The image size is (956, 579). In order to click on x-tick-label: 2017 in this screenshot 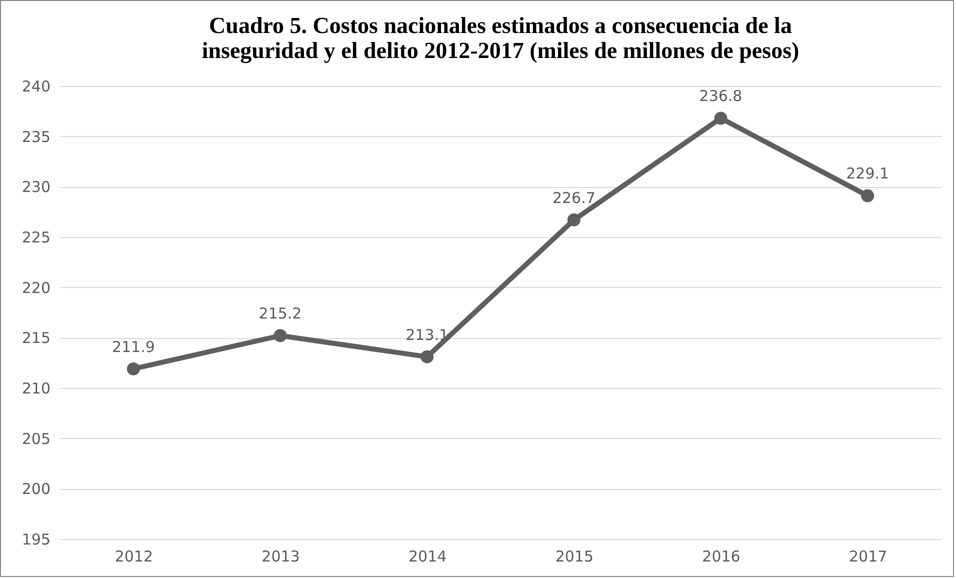, I will do `click(868, 557)`.